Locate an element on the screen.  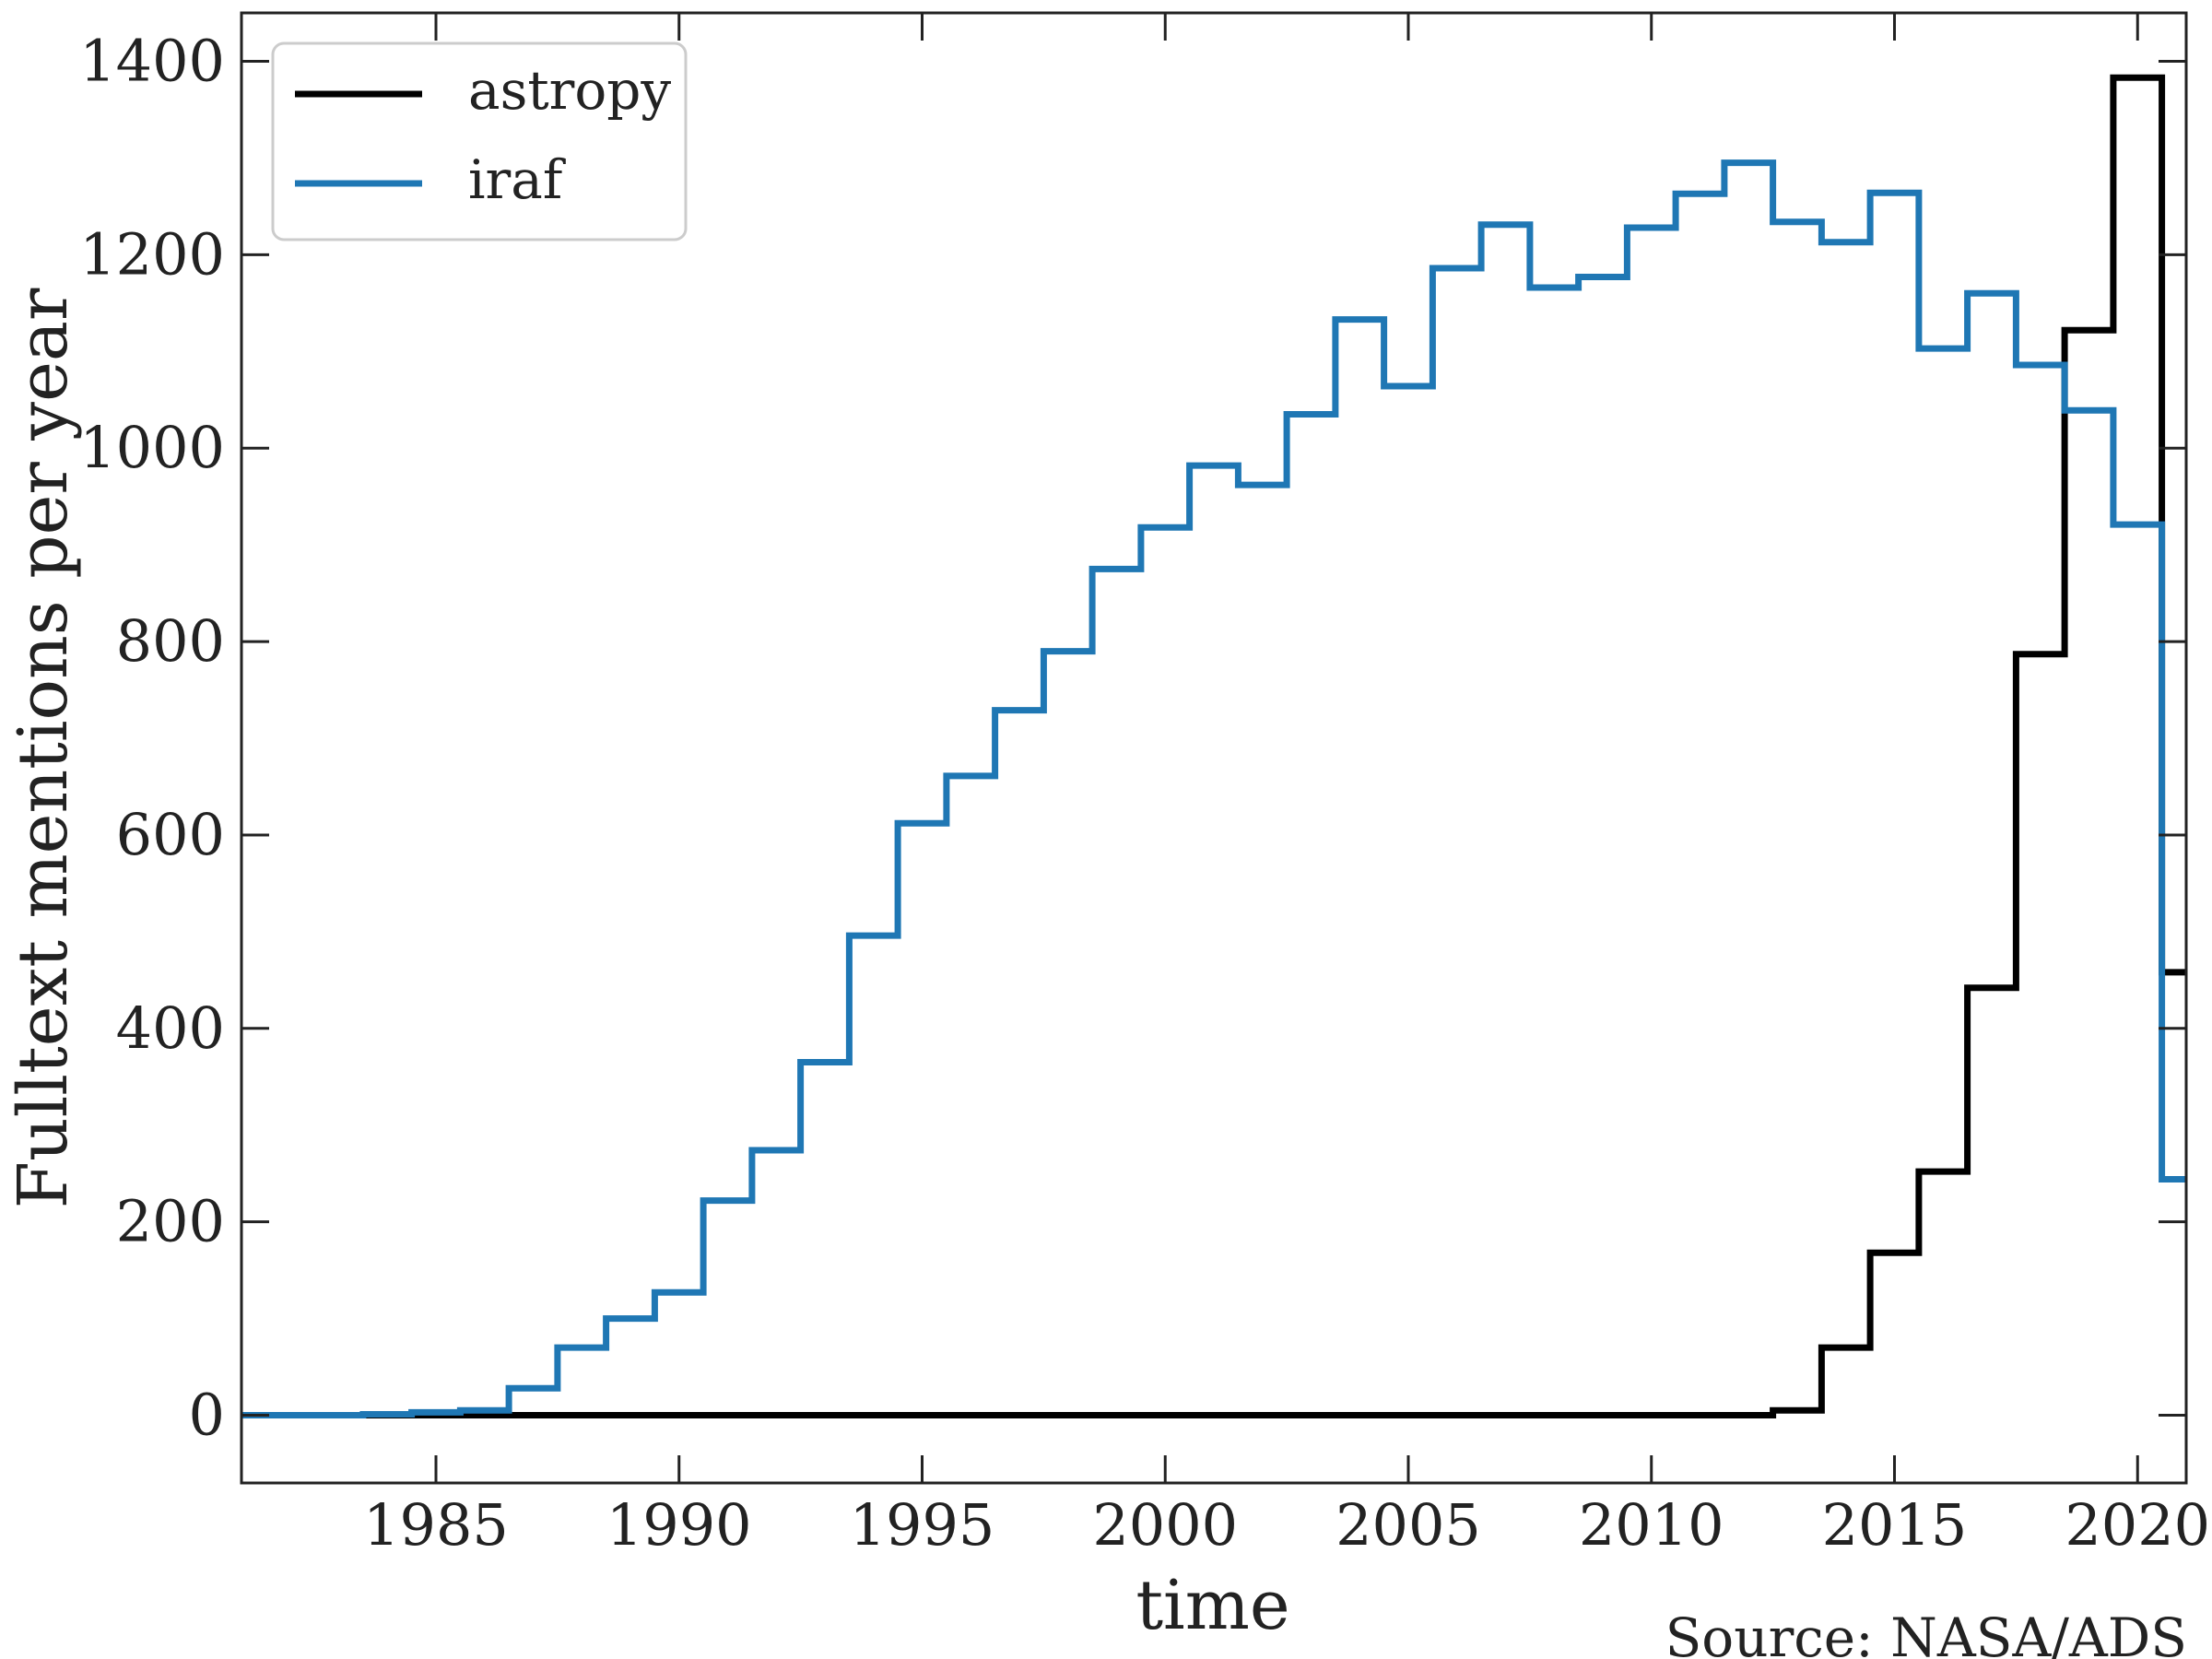
x-tick-label: 1985 is located at coordinates (436, 1525).